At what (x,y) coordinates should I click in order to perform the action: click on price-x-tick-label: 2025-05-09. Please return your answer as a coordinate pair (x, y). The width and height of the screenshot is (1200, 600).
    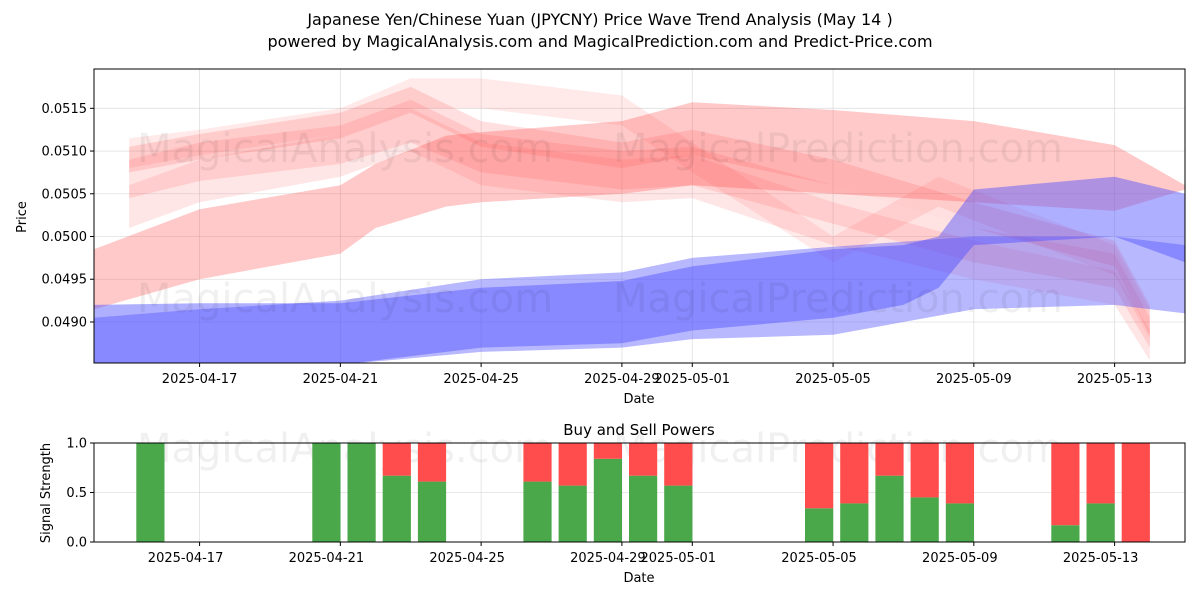
    Looking at the image, I should click on (974, 379).